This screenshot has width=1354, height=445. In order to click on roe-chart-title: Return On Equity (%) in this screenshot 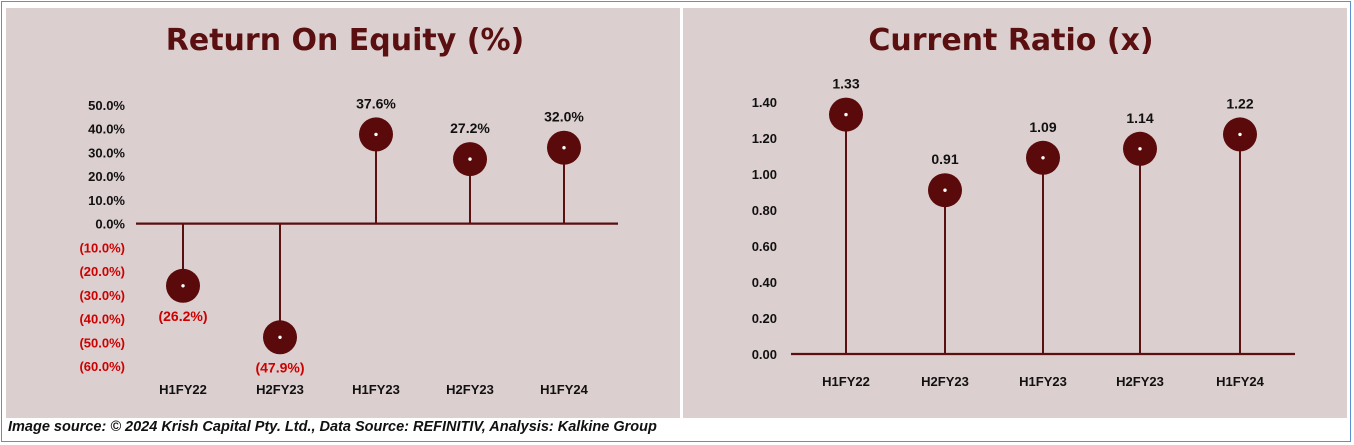, I will do `click(345, 40)`.